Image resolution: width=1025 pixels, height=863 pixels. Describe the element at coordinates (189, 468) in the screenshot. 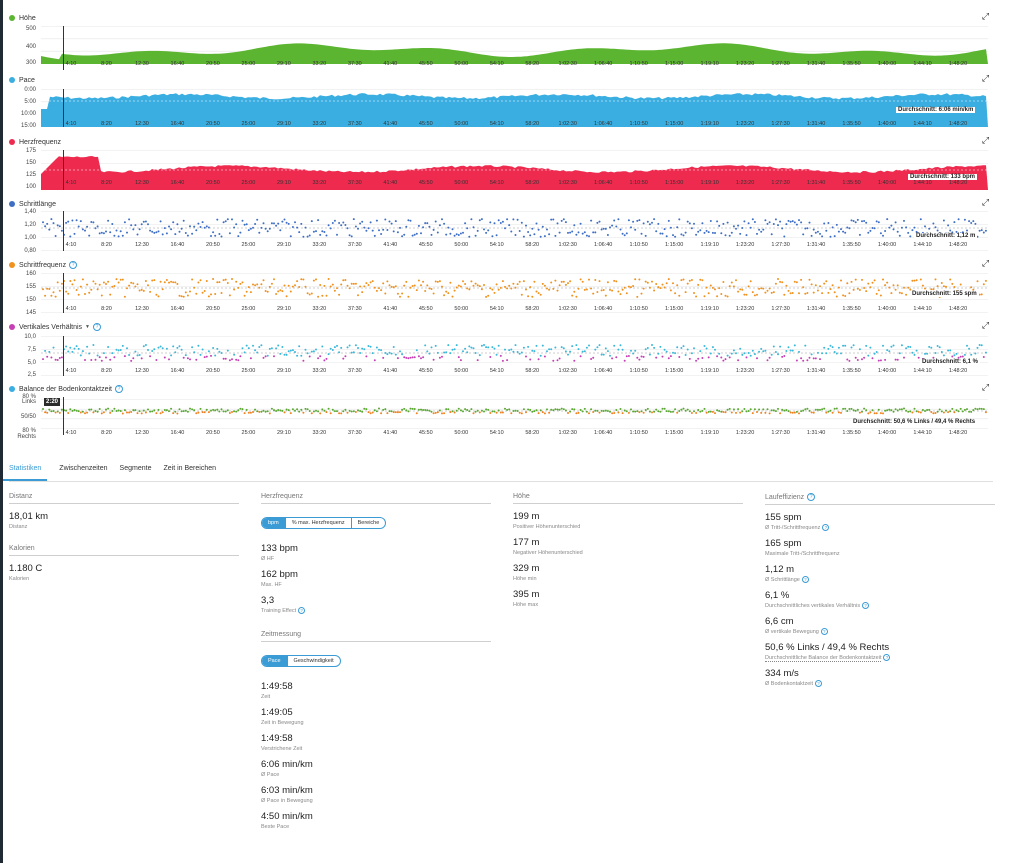

I see `tab-zeit-in-bereichen: Zeit in Bereichen` at that location.